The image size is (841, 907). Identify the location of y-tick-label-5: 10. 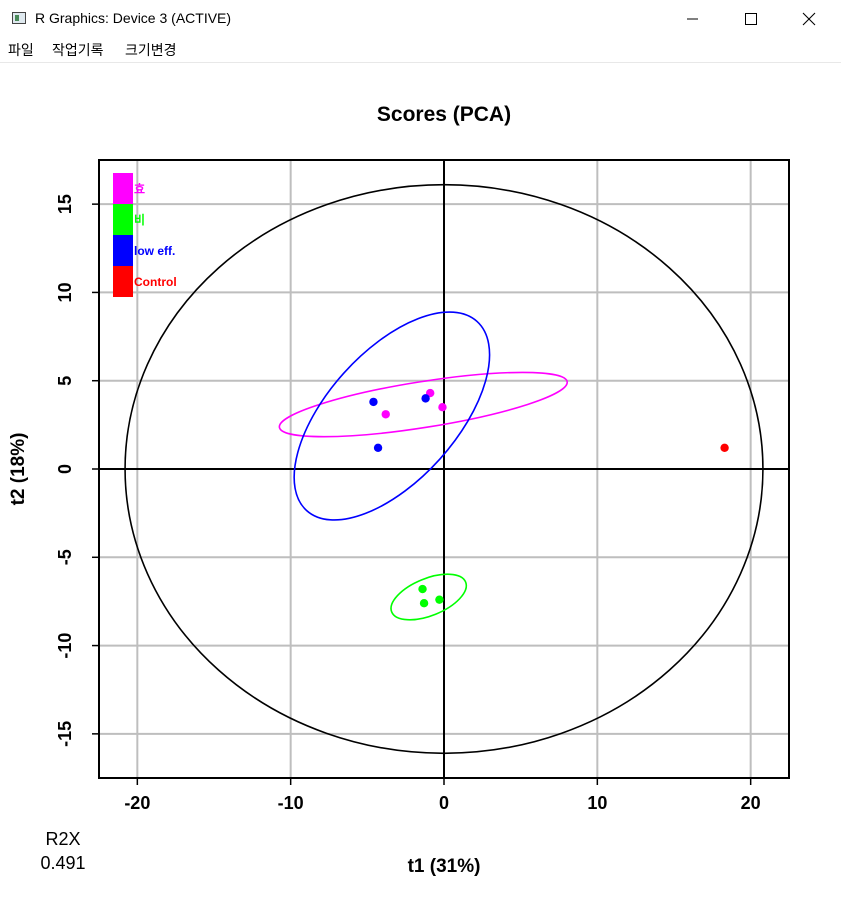
(65, 292).